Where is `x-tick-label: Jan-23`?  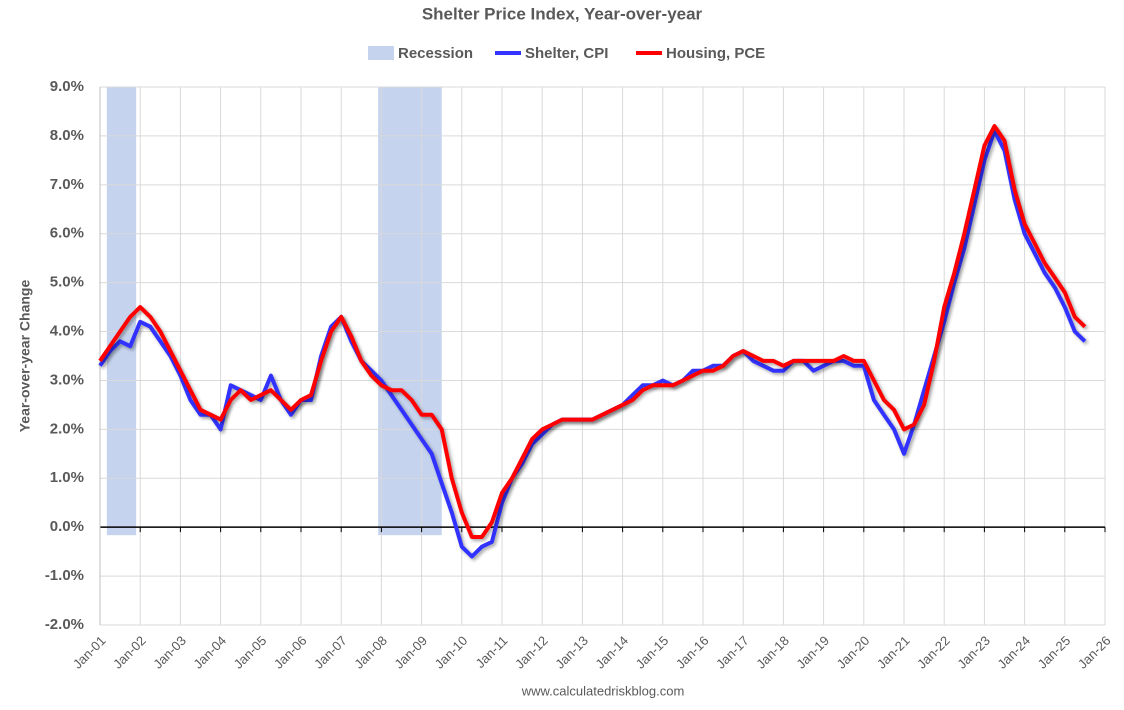 x-tick-label: Jan-23 is located at coordinates (973, 652).